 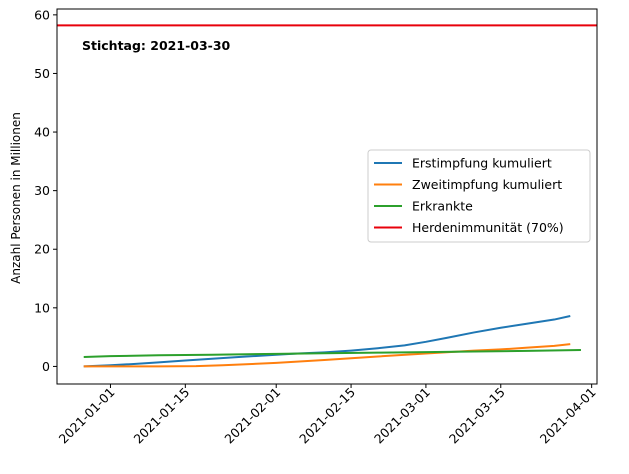 I want to click on y-axis-label: Anzahl Personen in Millionen, so click(x=16, y=198).